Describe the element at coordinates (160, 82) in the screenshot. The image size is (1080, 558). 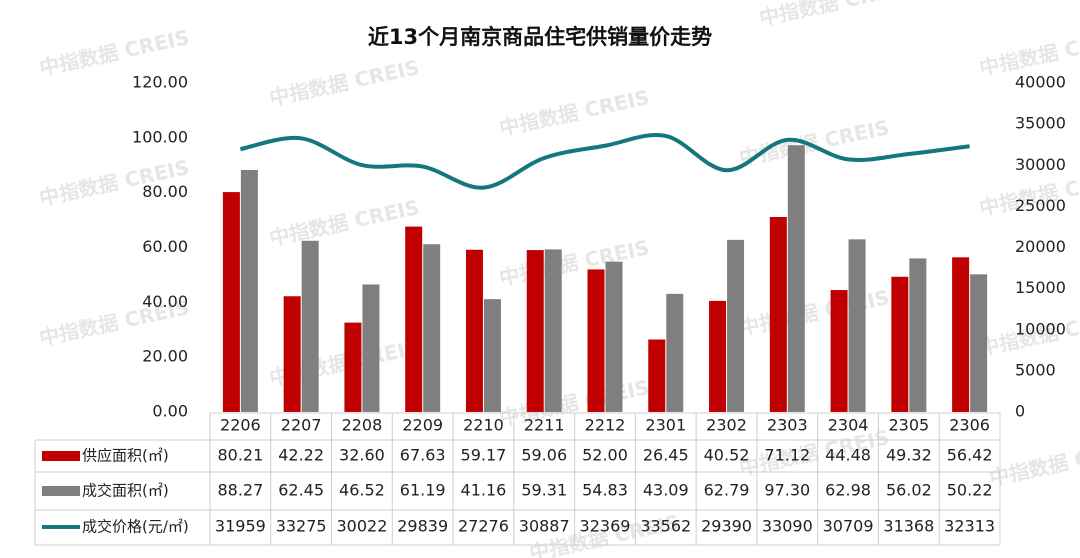
I see `y-tick-label: 120.00` at that location.